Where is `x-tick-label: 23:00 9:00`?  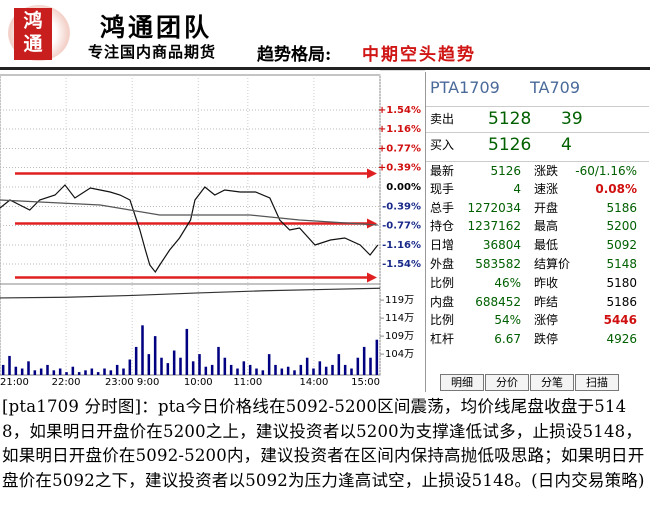
x-tick-label: 23:00 9:00 is located at coordinates (132, 382).